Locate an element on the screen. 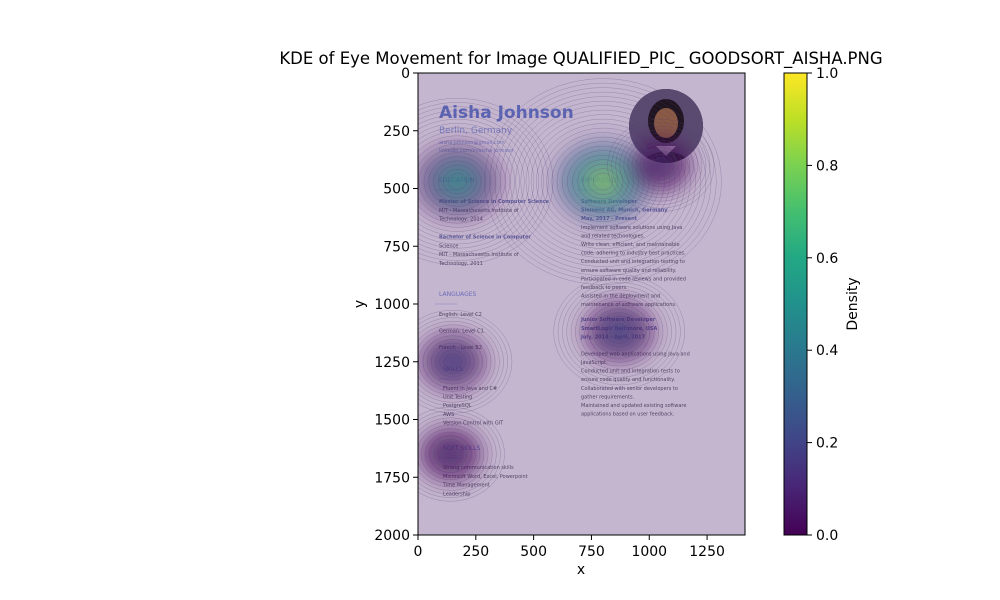 The height and width of the screenshot is (600, 1000). y-tick-label: 750 is located at coordinates (396, 247).